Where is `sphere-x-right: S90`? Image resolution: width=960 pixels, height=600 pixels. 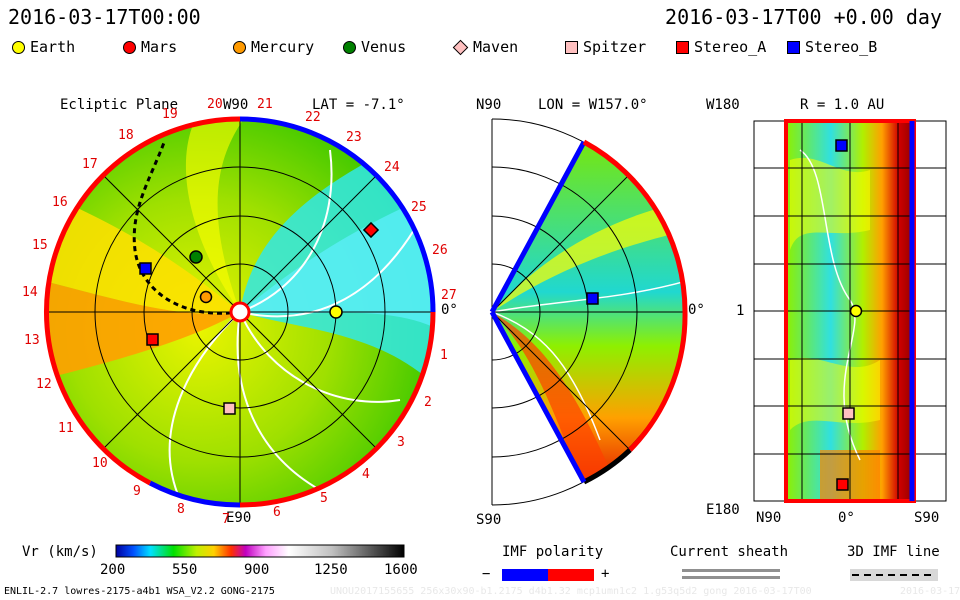 sphere-x-right: S90 is located at coordinates (927, 518).